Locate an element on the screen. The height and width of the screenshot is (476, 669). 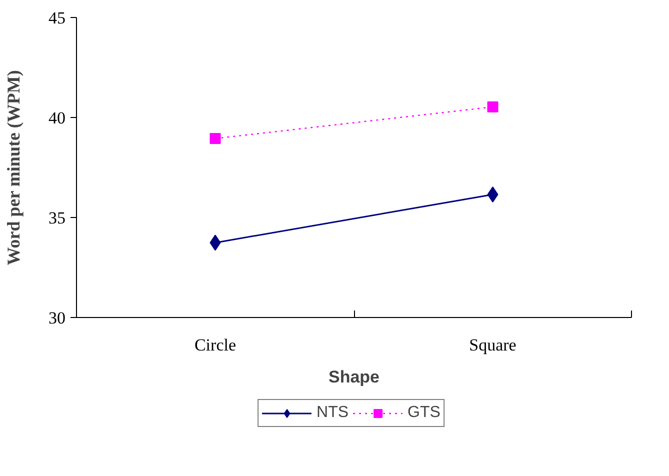
legend-label: GTS is located at coordinates (424, 413).